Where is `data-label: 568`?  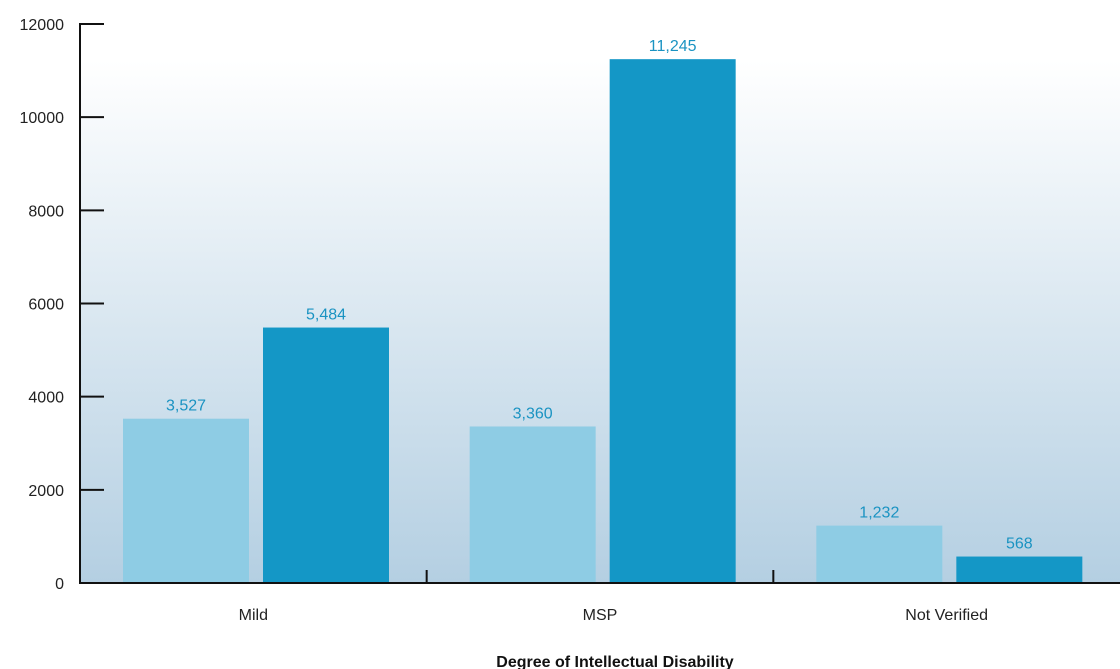
data-label: 568 is located at coordinates (1019, 544).